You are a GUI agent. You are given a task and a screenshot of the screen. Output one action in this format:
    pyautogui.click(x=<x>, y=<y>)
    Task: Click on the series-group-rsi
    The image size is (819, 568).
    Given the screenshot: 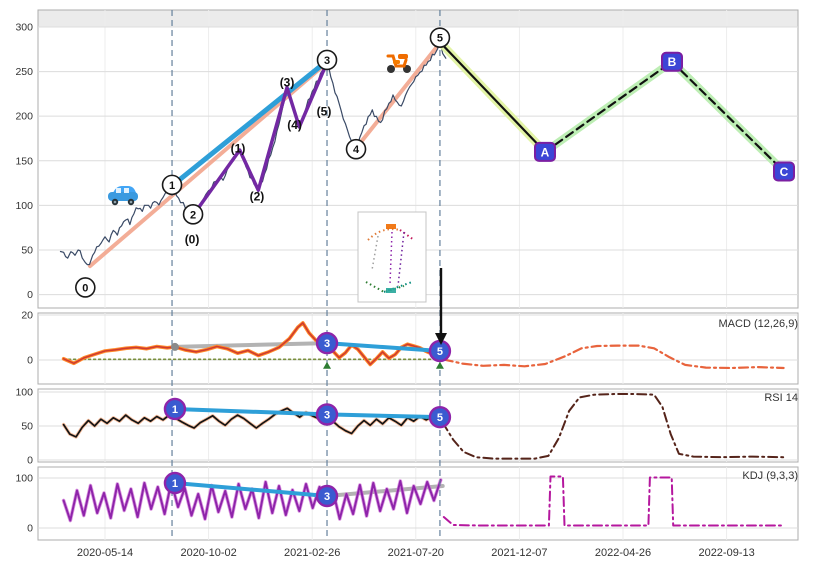 What is the action you would take?
    pyautogui.click(x=423, y=426)
    